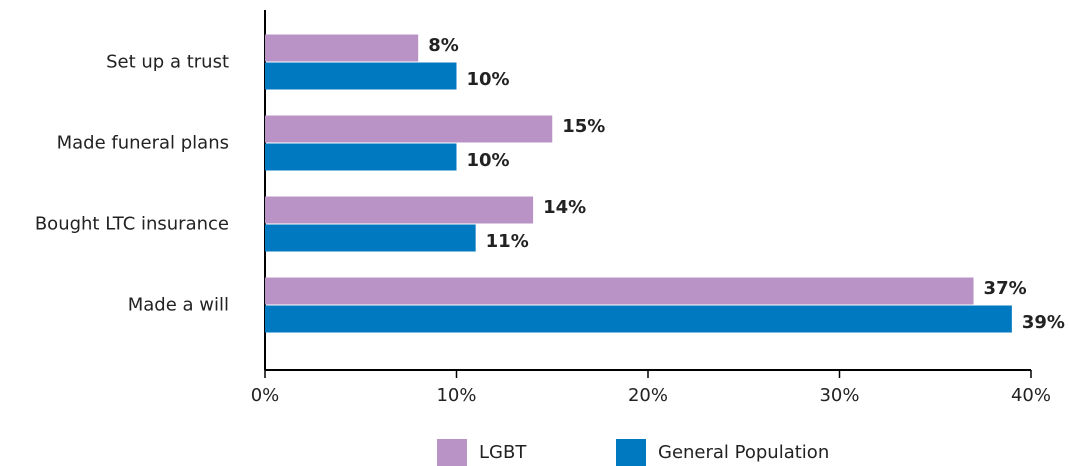  I want to click on data-label: 8%, so click(443, 45).